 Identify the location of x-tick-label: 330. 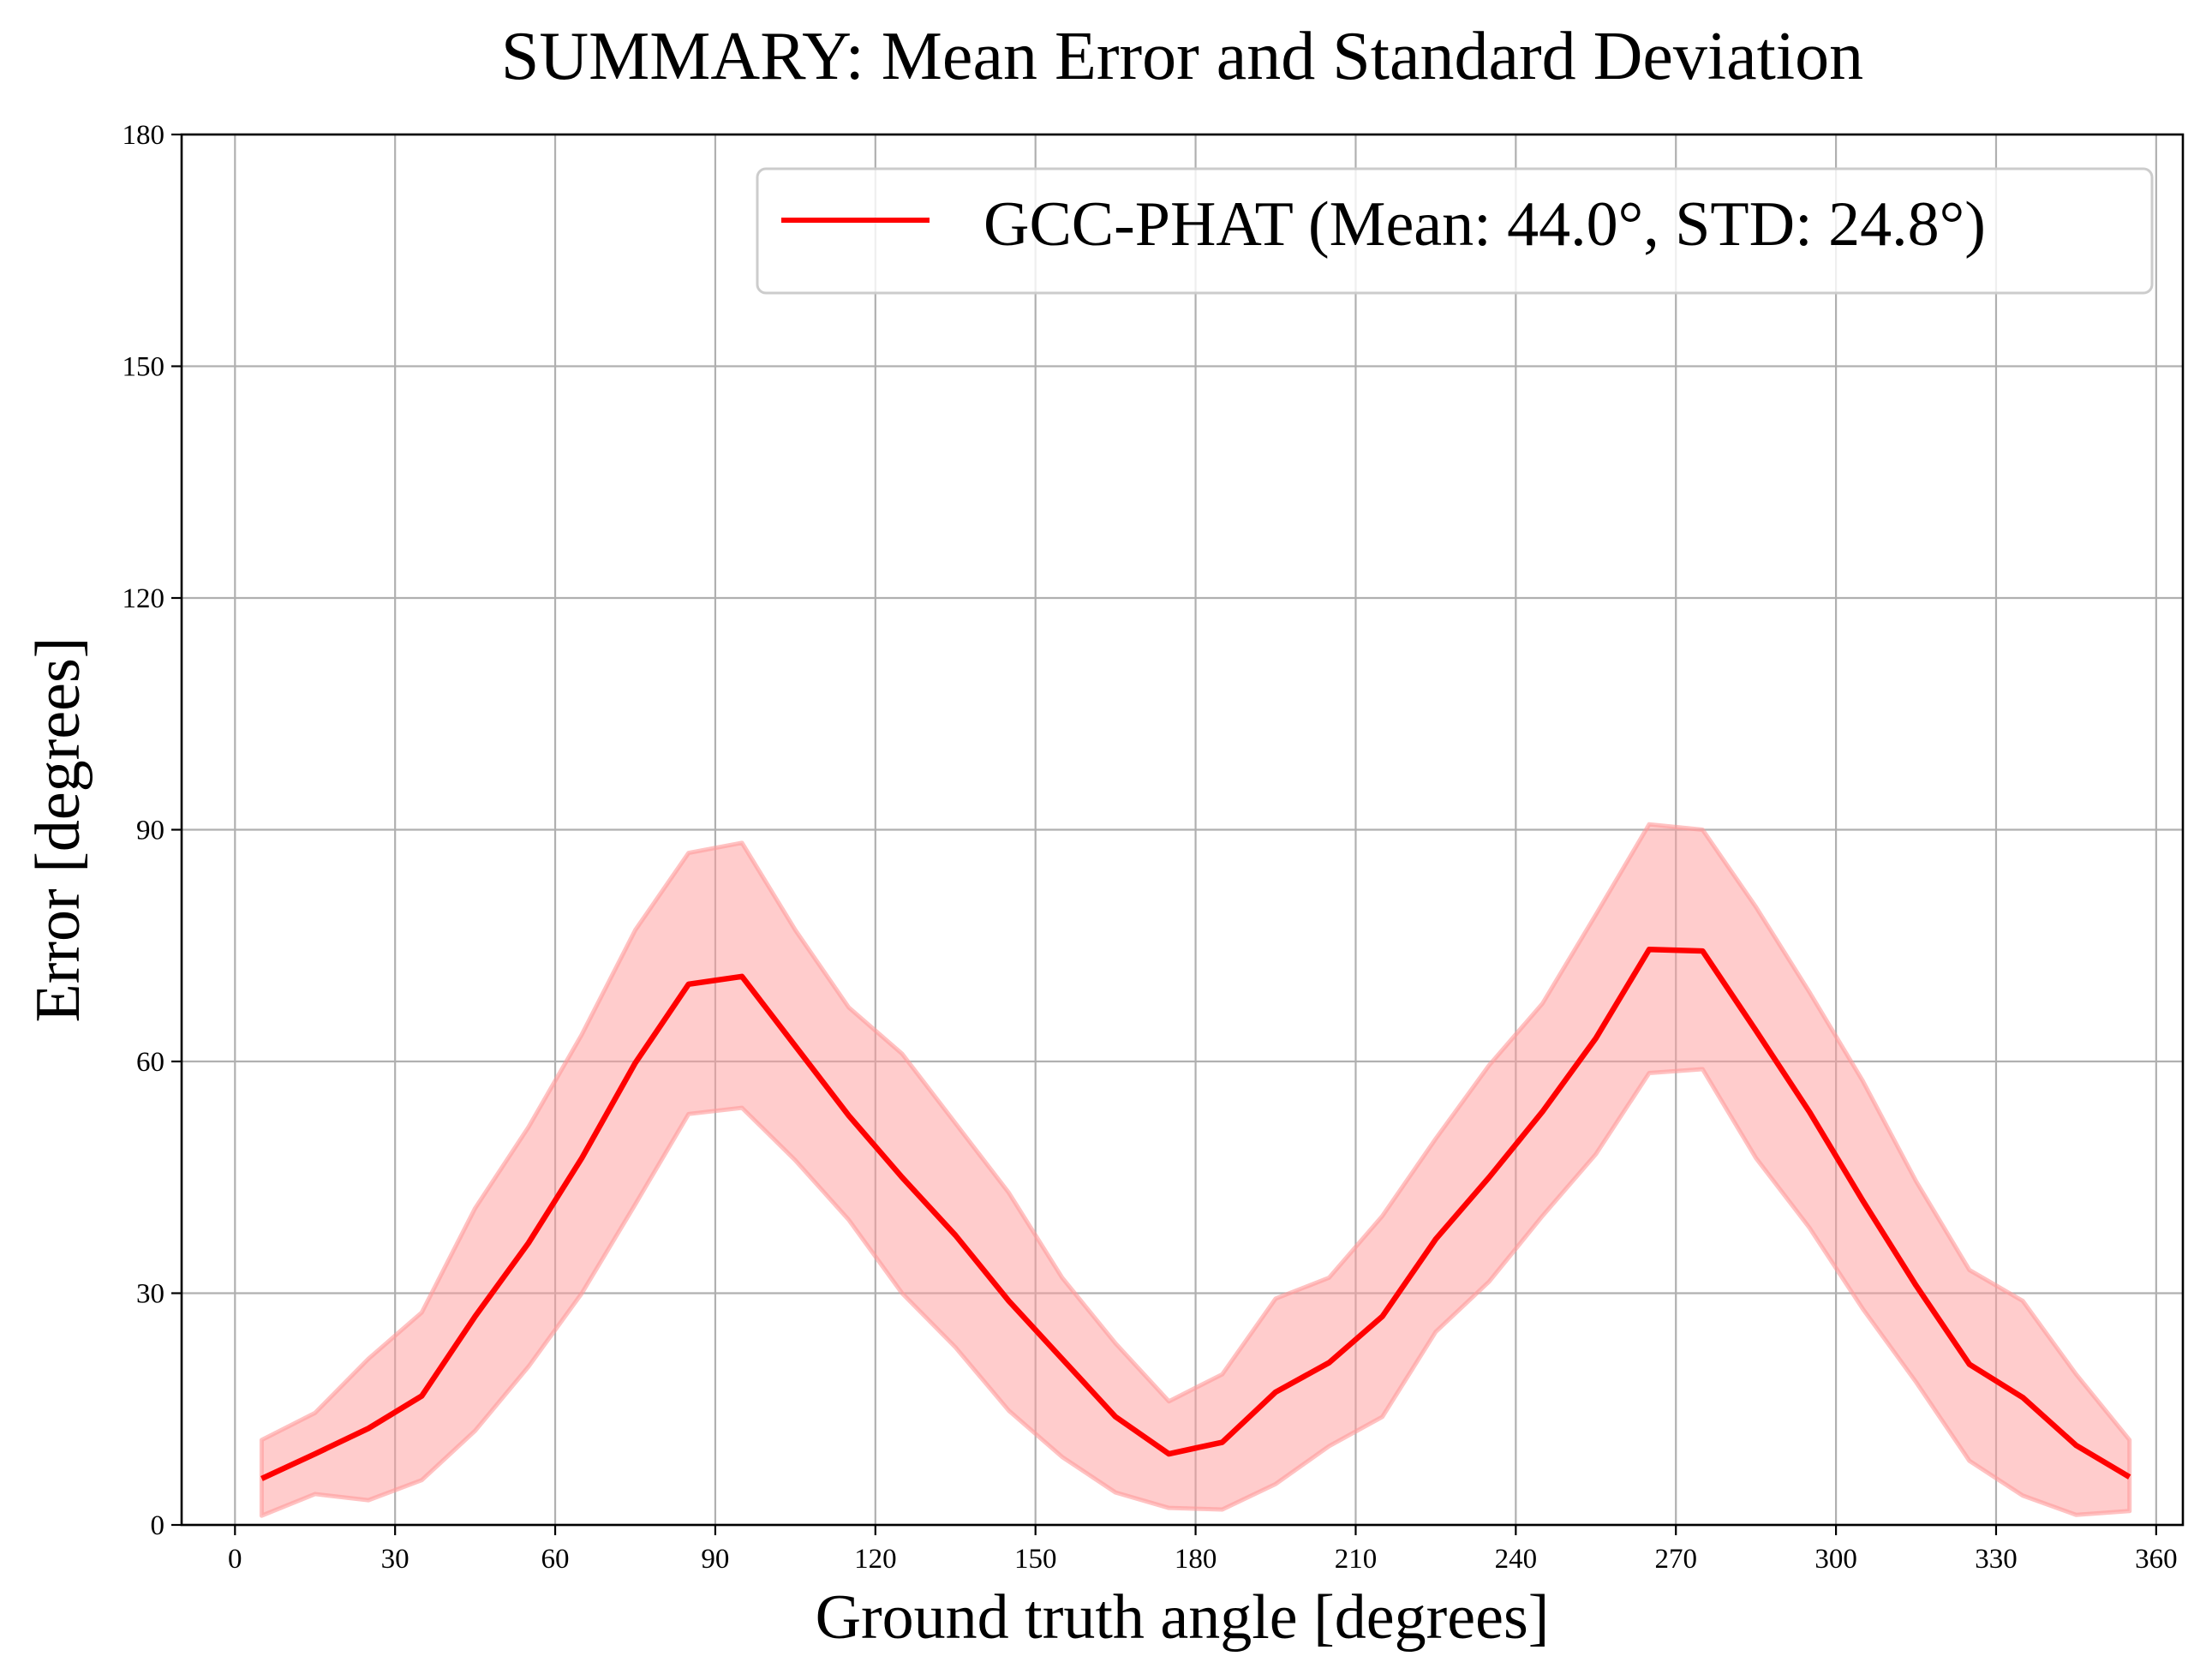
(1996, 1560).